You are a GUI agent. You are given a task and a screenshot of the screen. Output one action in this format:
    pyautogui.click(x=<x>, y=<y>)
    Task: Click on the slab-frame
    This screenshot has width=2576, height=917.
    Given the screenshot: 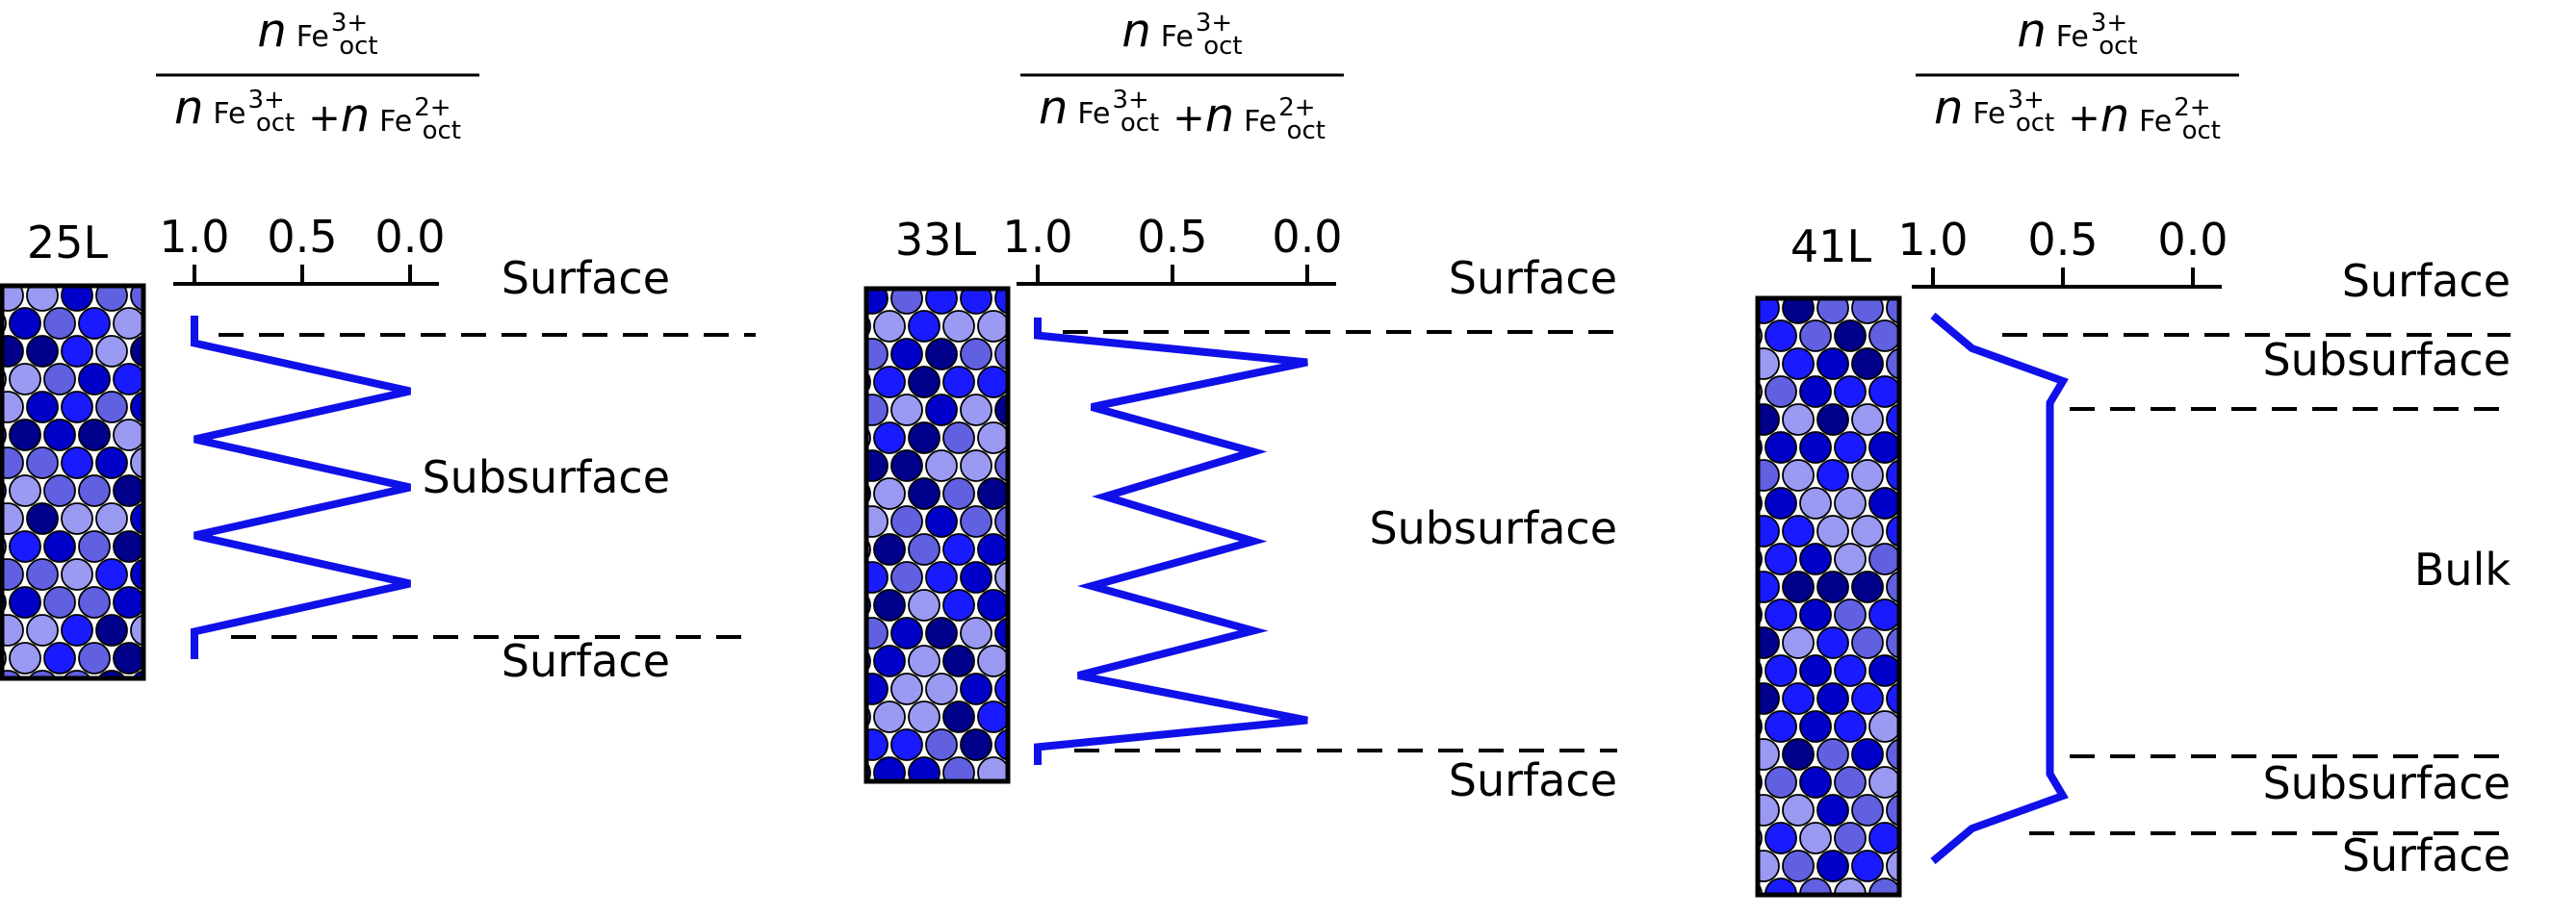 What is the action you would take?
    pyautogui.click(x=1828, y=596)
    